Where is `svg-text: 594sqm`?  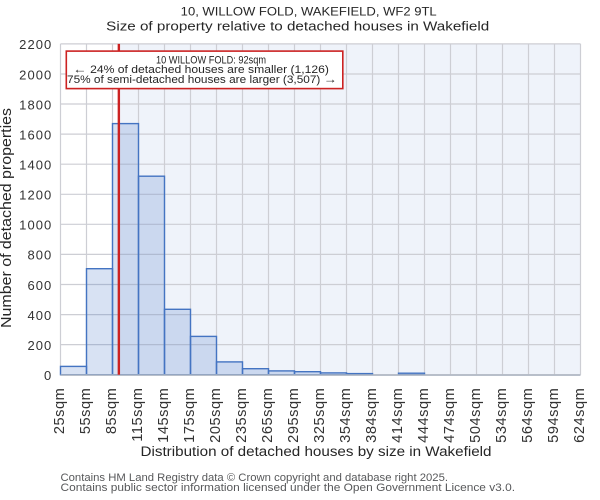 svg-text: 594sqm is located at coordinates (554, 415).